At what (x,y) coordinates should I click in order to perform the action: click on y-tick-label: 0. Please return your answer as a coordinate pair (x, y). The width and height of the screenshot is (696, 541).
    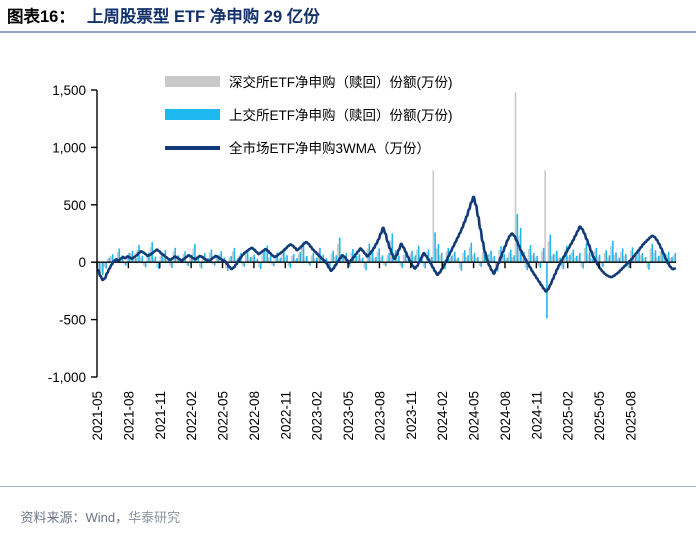
    Looking at the image, I should click on (82, 262).